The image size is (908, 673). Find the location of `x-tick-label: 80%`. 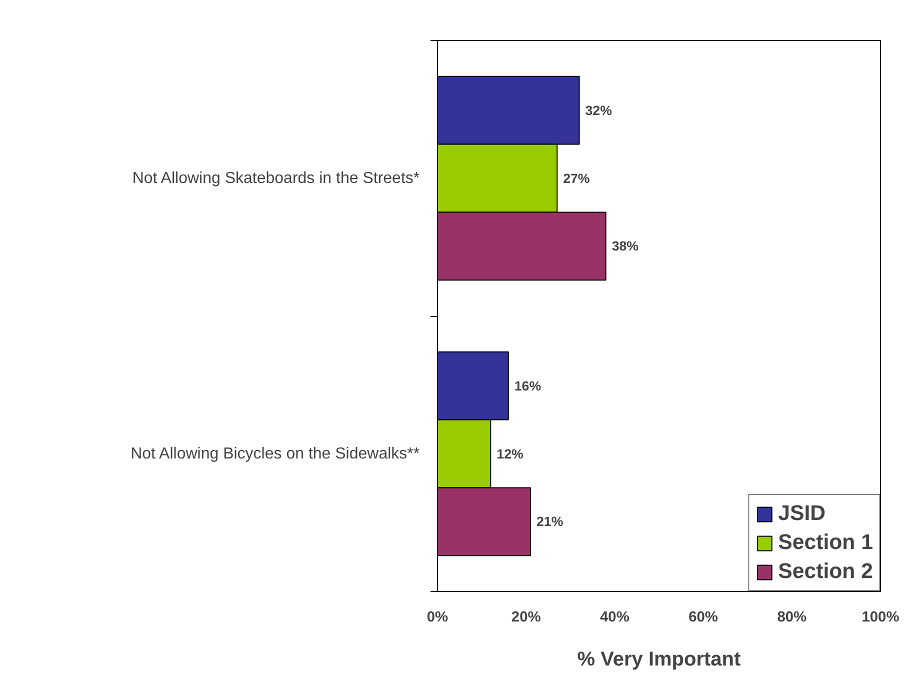

x-tick-label: 80% is located at coordinates (792, 618).